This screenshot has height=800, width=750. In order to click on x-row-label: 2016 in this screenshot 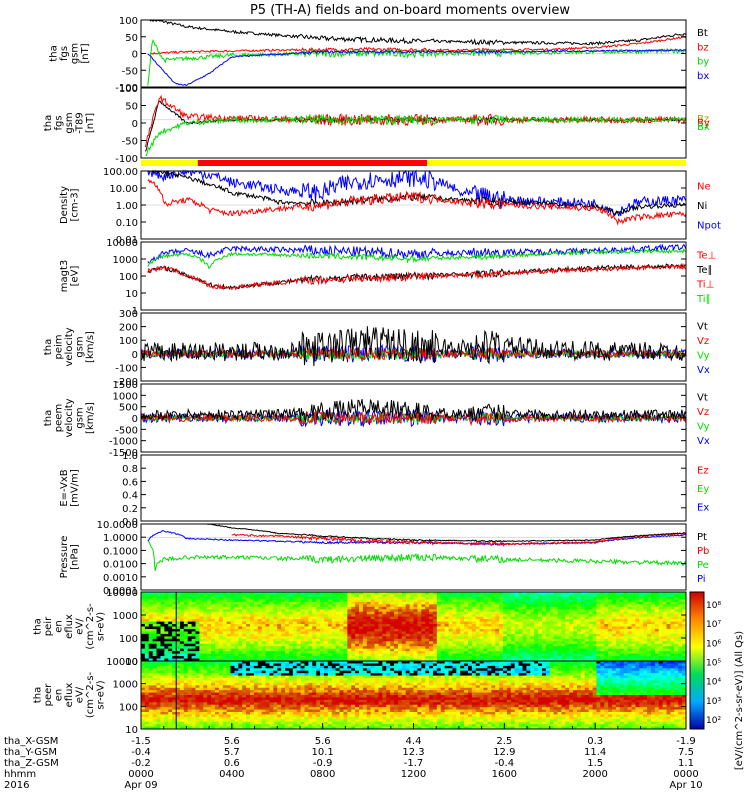, I will do `click(16, 785)`.